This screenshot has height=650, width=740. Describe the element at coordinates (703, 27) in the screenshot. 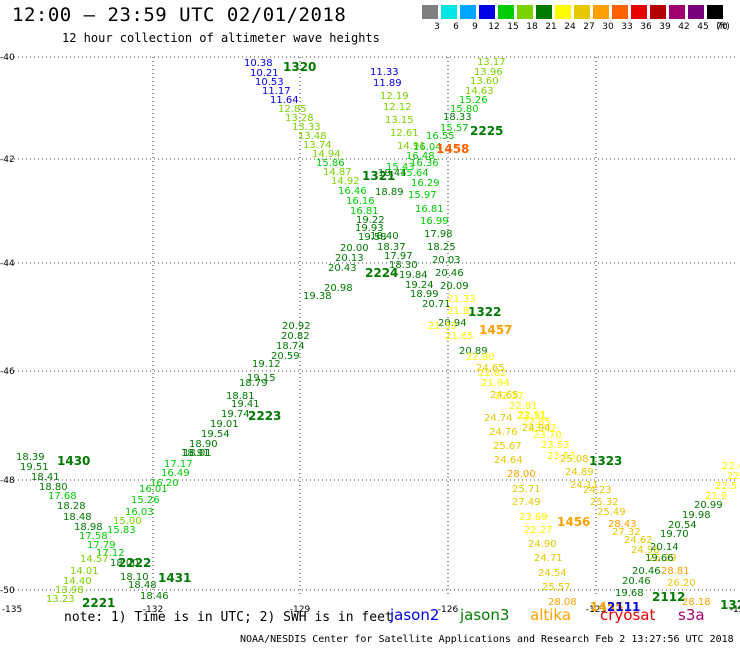

I see `legend-label: 45` at that location.